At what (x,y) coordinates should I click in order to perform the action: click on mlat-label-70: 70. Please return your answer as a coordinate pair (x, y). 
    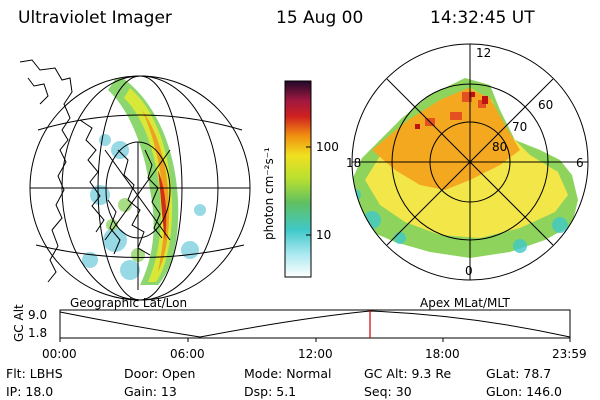
    Looking at the image, I should click on (520, 127).